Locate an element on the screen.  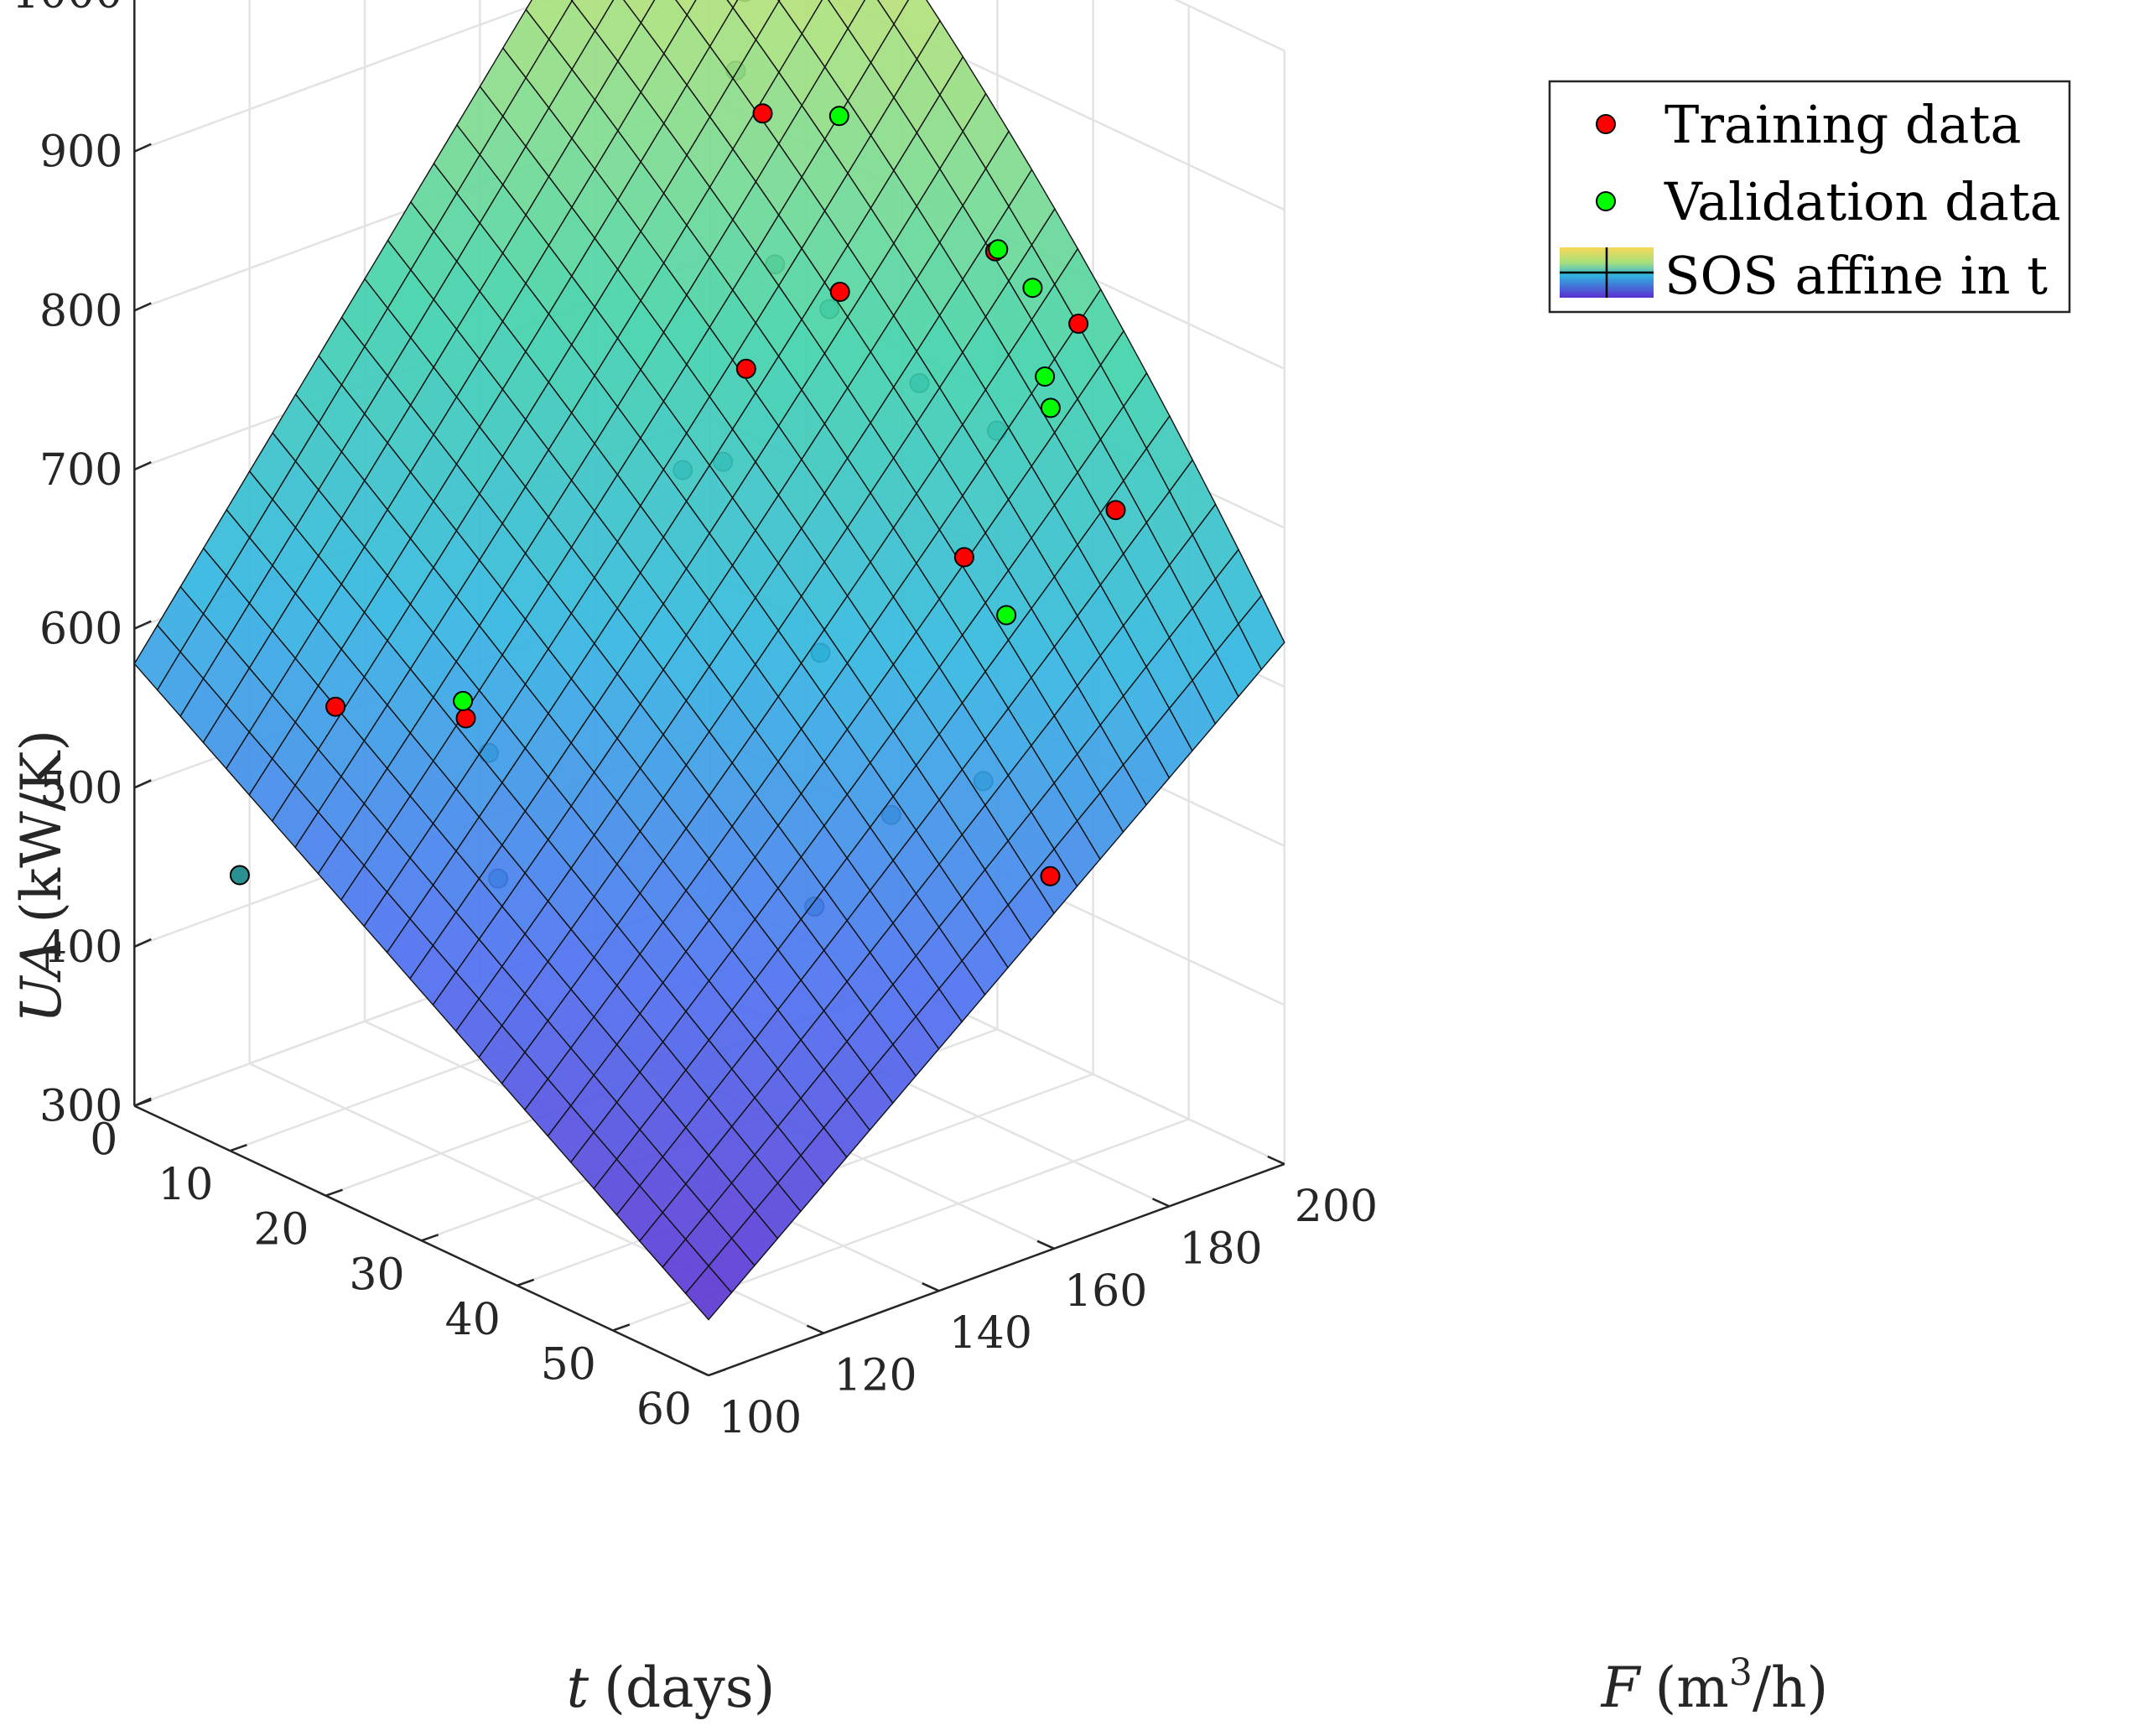
legend-box is located at coordinates (1809, 197).